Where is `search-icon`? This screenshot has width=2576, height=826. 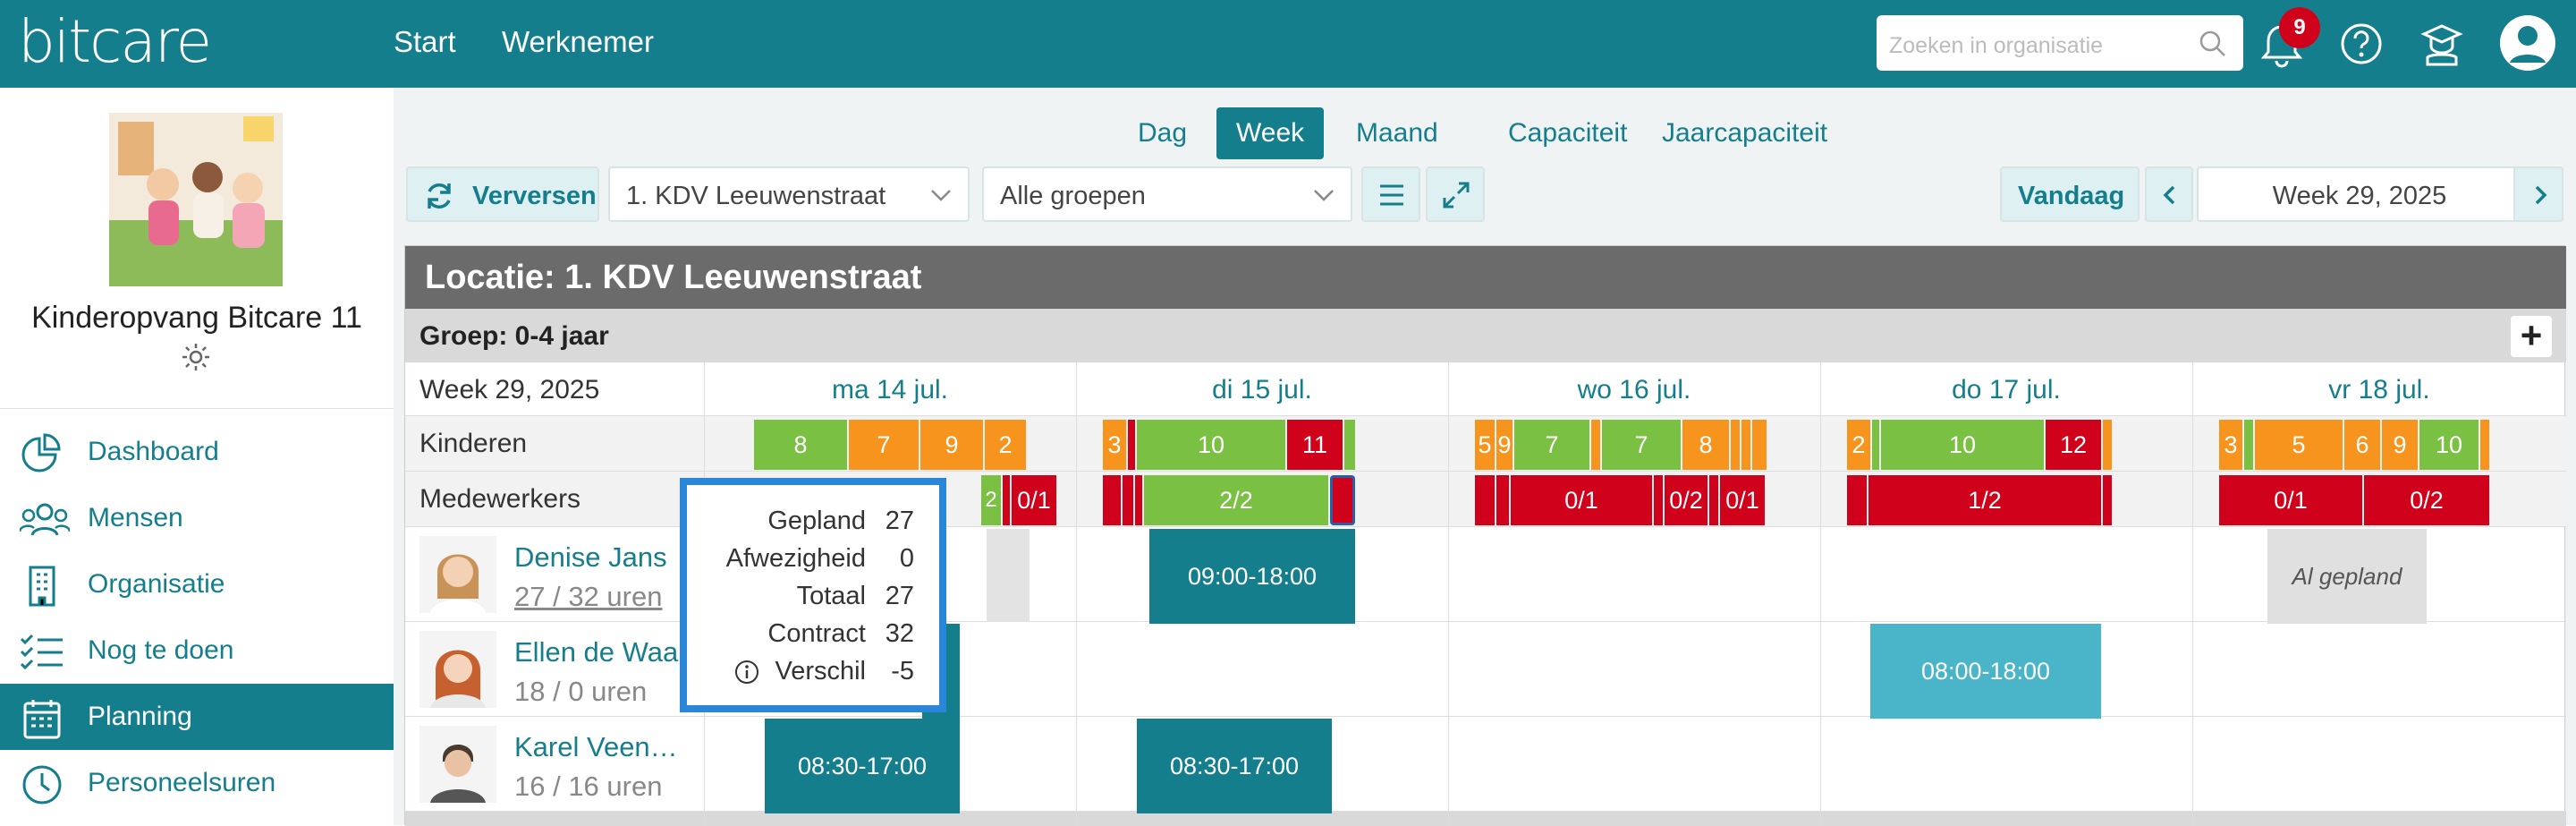 search-icon is located at coordinates (2213, 44).